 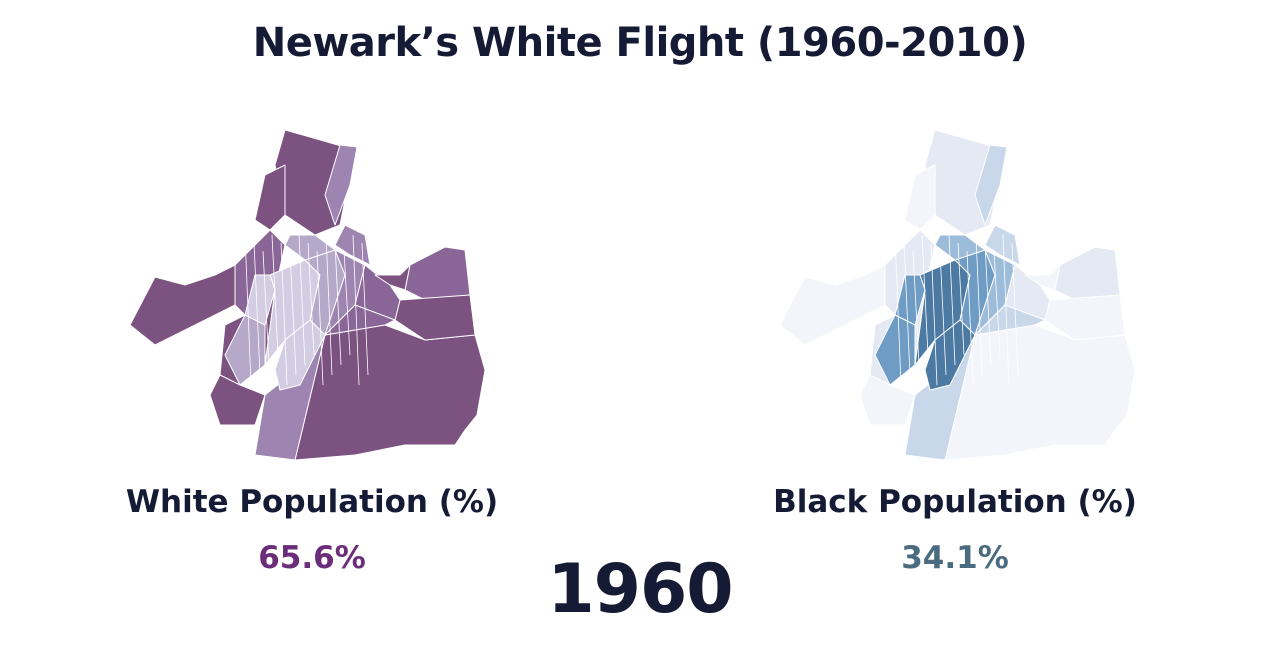 I want to click on black-map-svg, so click(x=957, y=295).